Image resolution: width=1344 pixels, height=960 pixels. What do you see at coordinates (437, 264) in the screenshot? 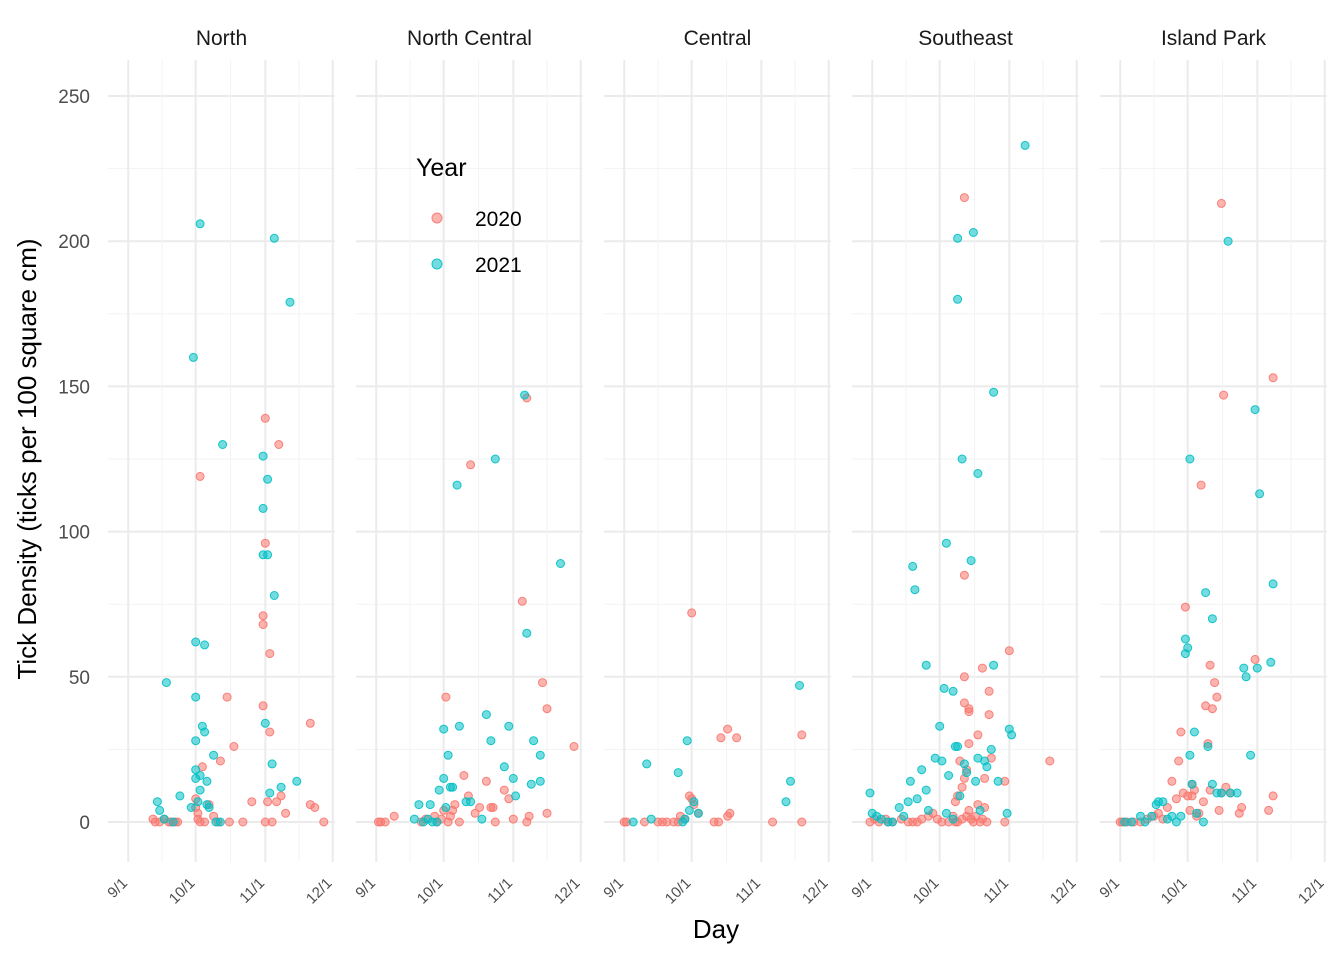
I see `legend-key-2021` at bounding box center [437, 264].